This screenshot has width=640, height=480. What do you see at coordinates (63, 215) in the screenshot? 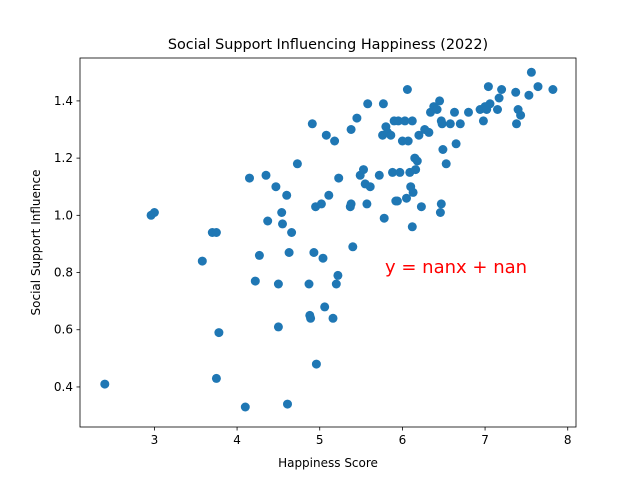
I see `y-tick-label: 1.0` at bounding box center [63, 215].